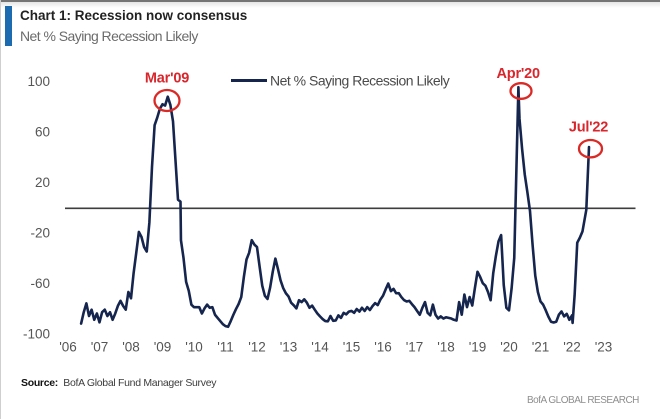 This screenshot has width=660, height=419. What do you see at coordinates (257, 347) in the screenshot?
I see `svg-text: '12` at bounding box center [257, 347].